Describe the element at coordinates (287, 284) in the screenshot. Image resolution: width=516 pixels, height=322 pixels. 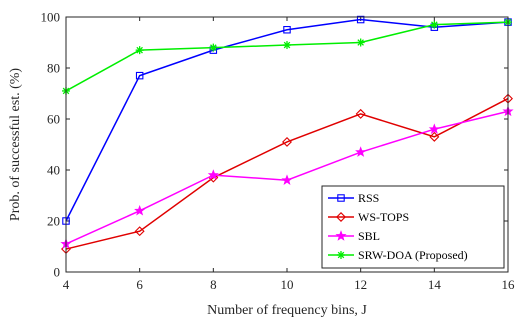
I see `x-tick-label: 10` at that location.